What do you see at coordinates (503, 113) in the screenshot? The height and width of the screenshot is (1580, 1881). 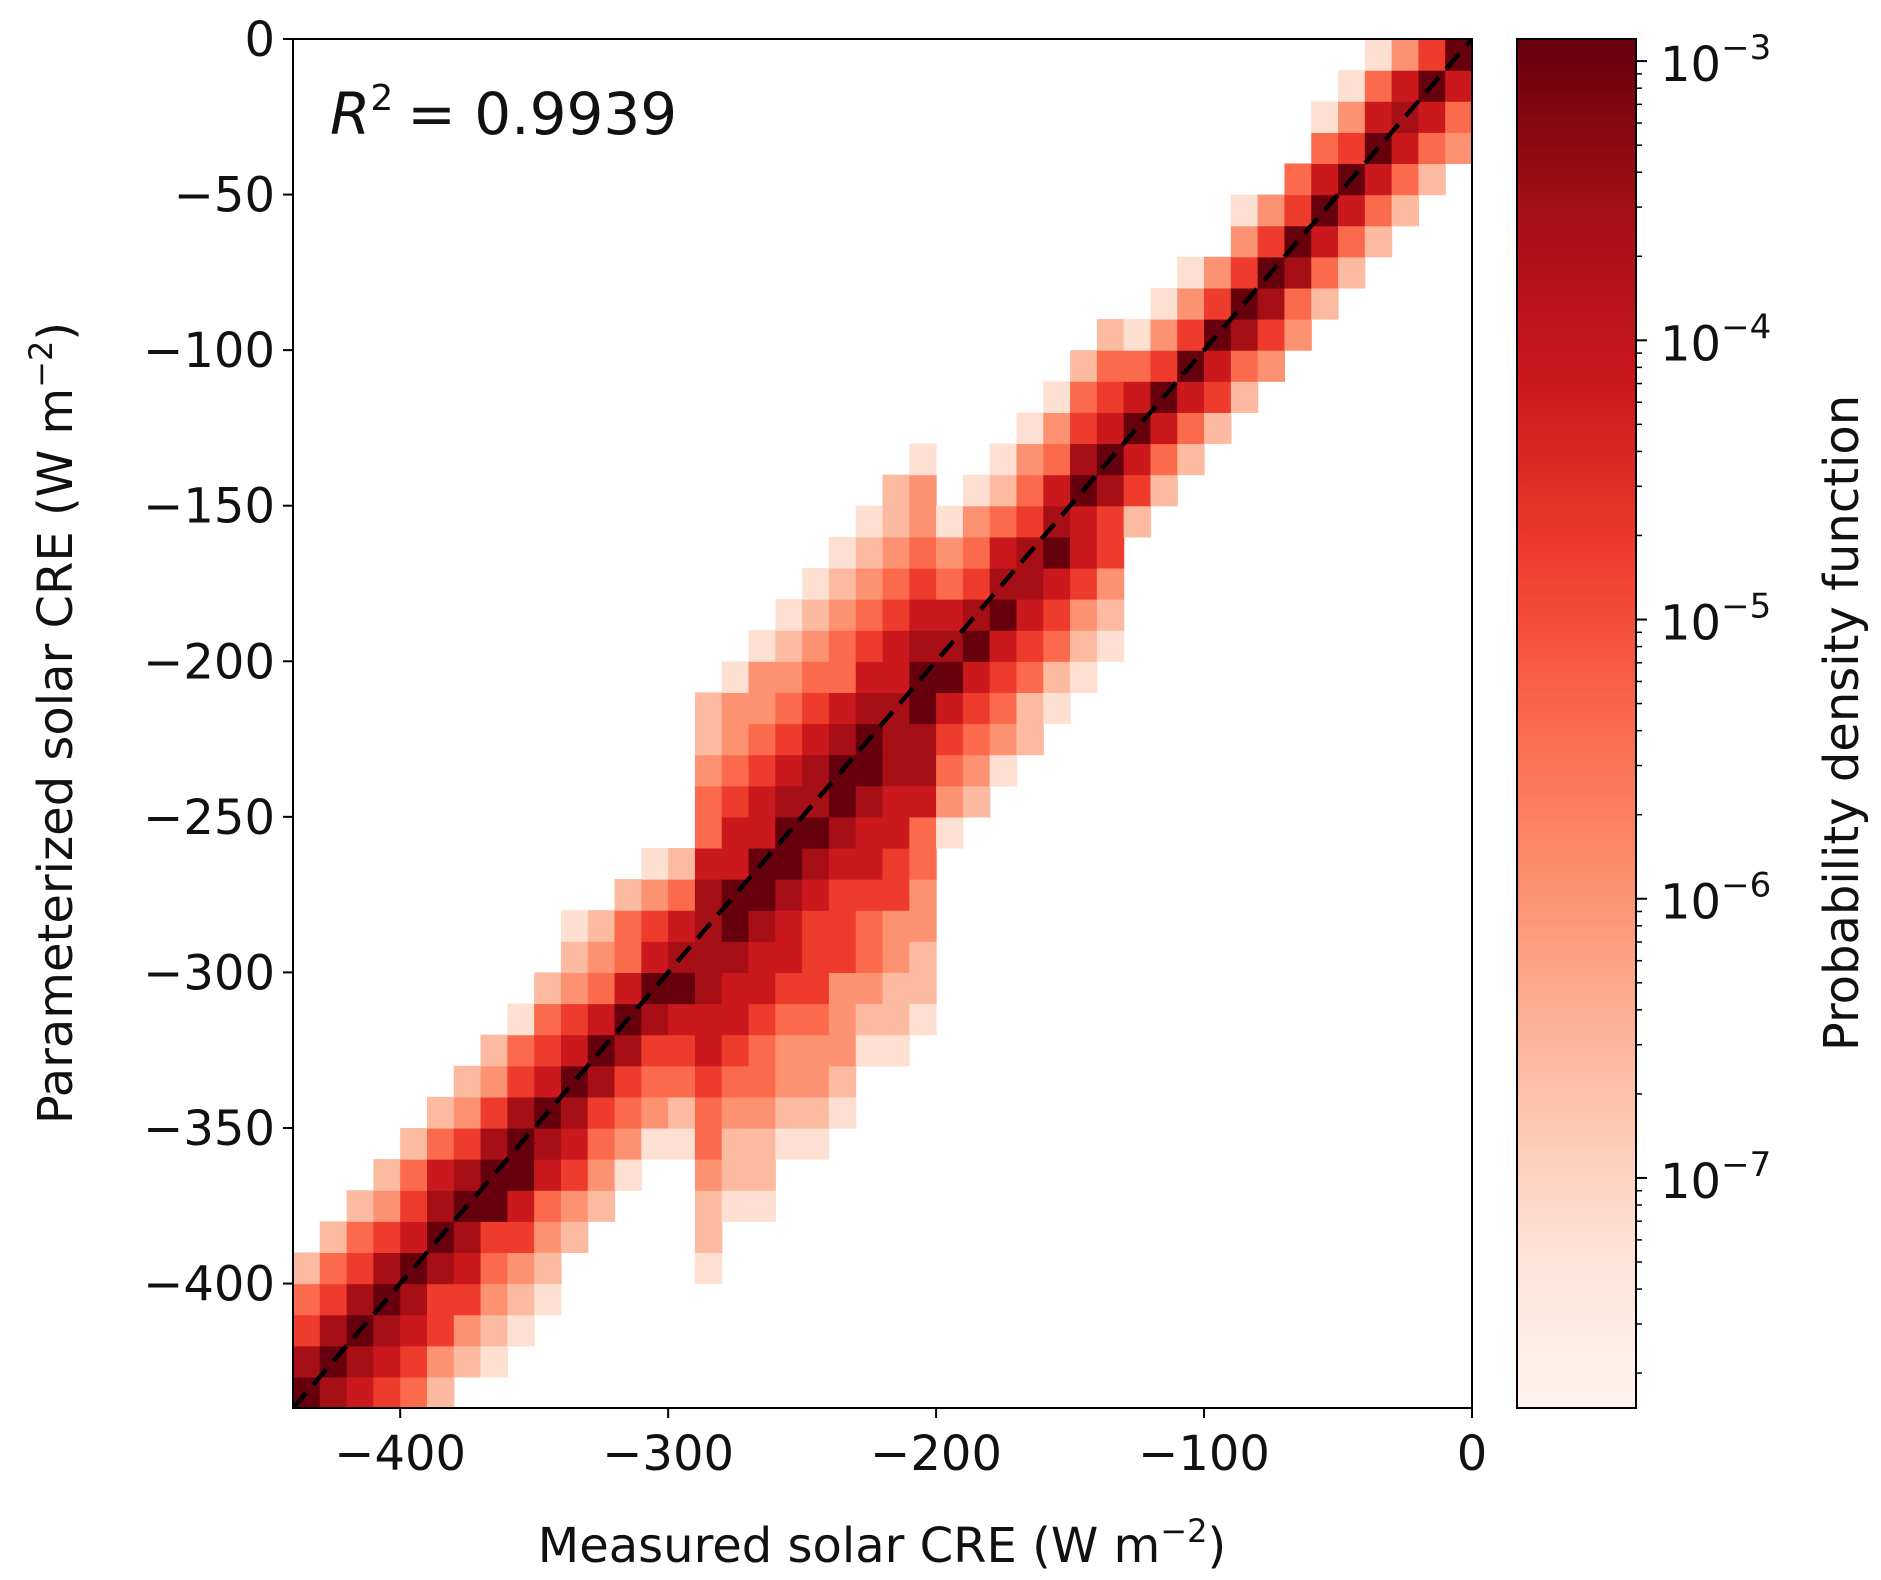 I see `r-squared-annotation: R2 = 0.9939` at bounding box center [503, 113].